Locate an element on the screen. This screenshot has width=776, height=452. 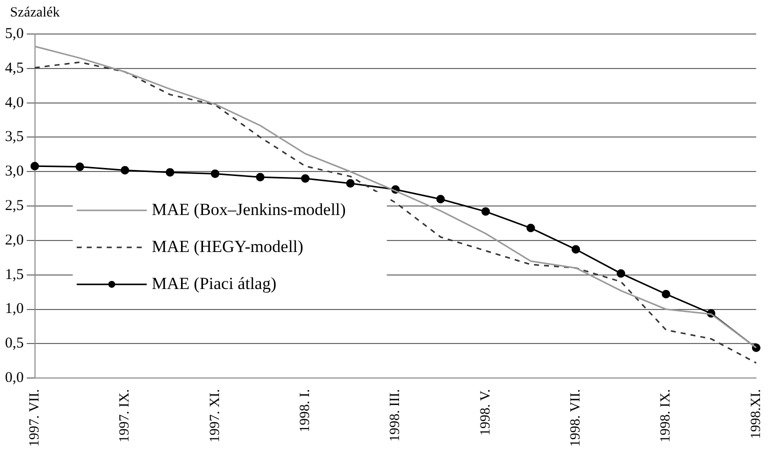
y-tick-label: 1,5 is located at coordinates (14, 274).